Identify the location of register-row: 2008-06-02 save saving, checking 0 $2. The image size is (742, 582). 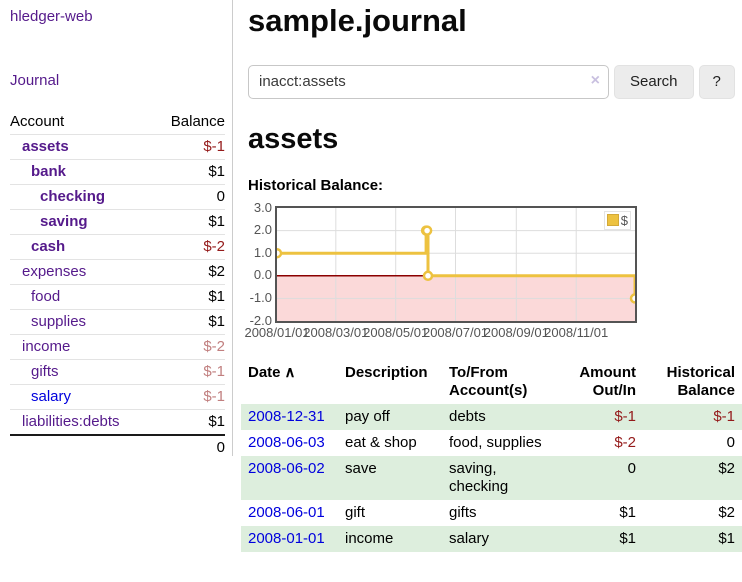
(491, 477).